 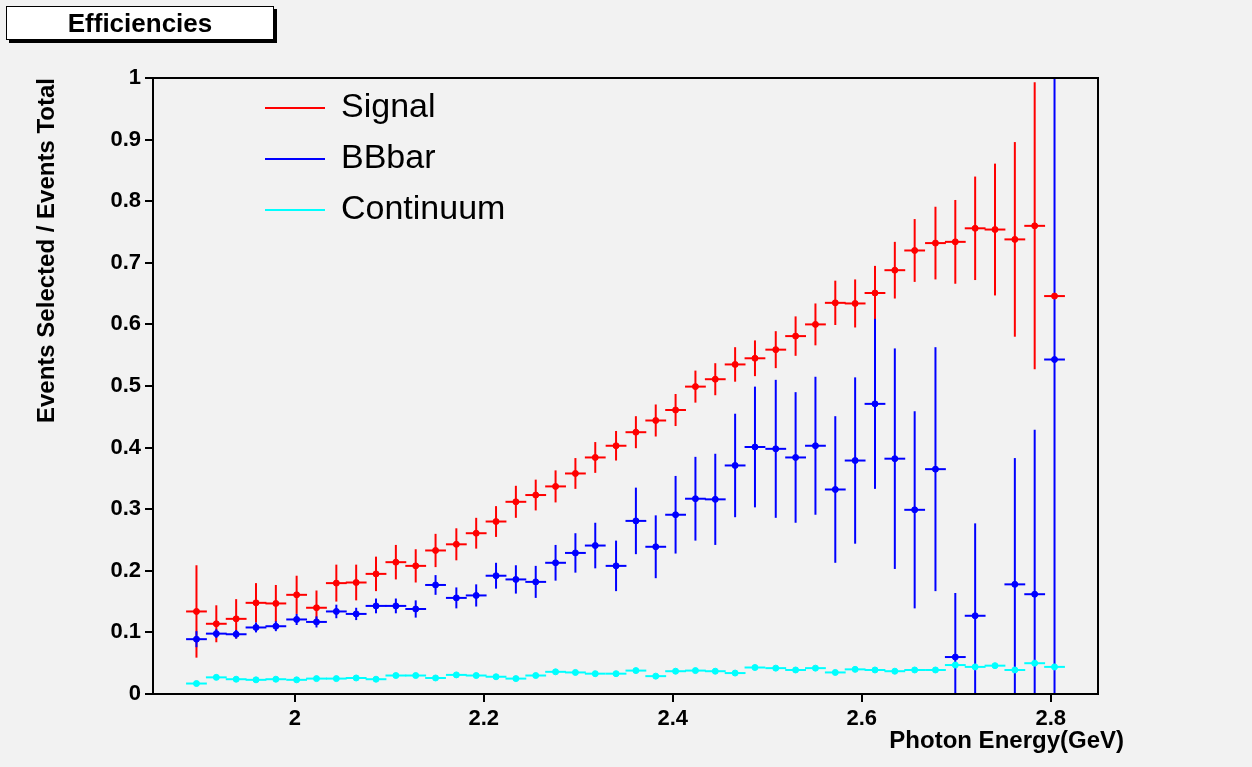 I want to click on y-tick-label: 0.9, so click(x=125, y=138).